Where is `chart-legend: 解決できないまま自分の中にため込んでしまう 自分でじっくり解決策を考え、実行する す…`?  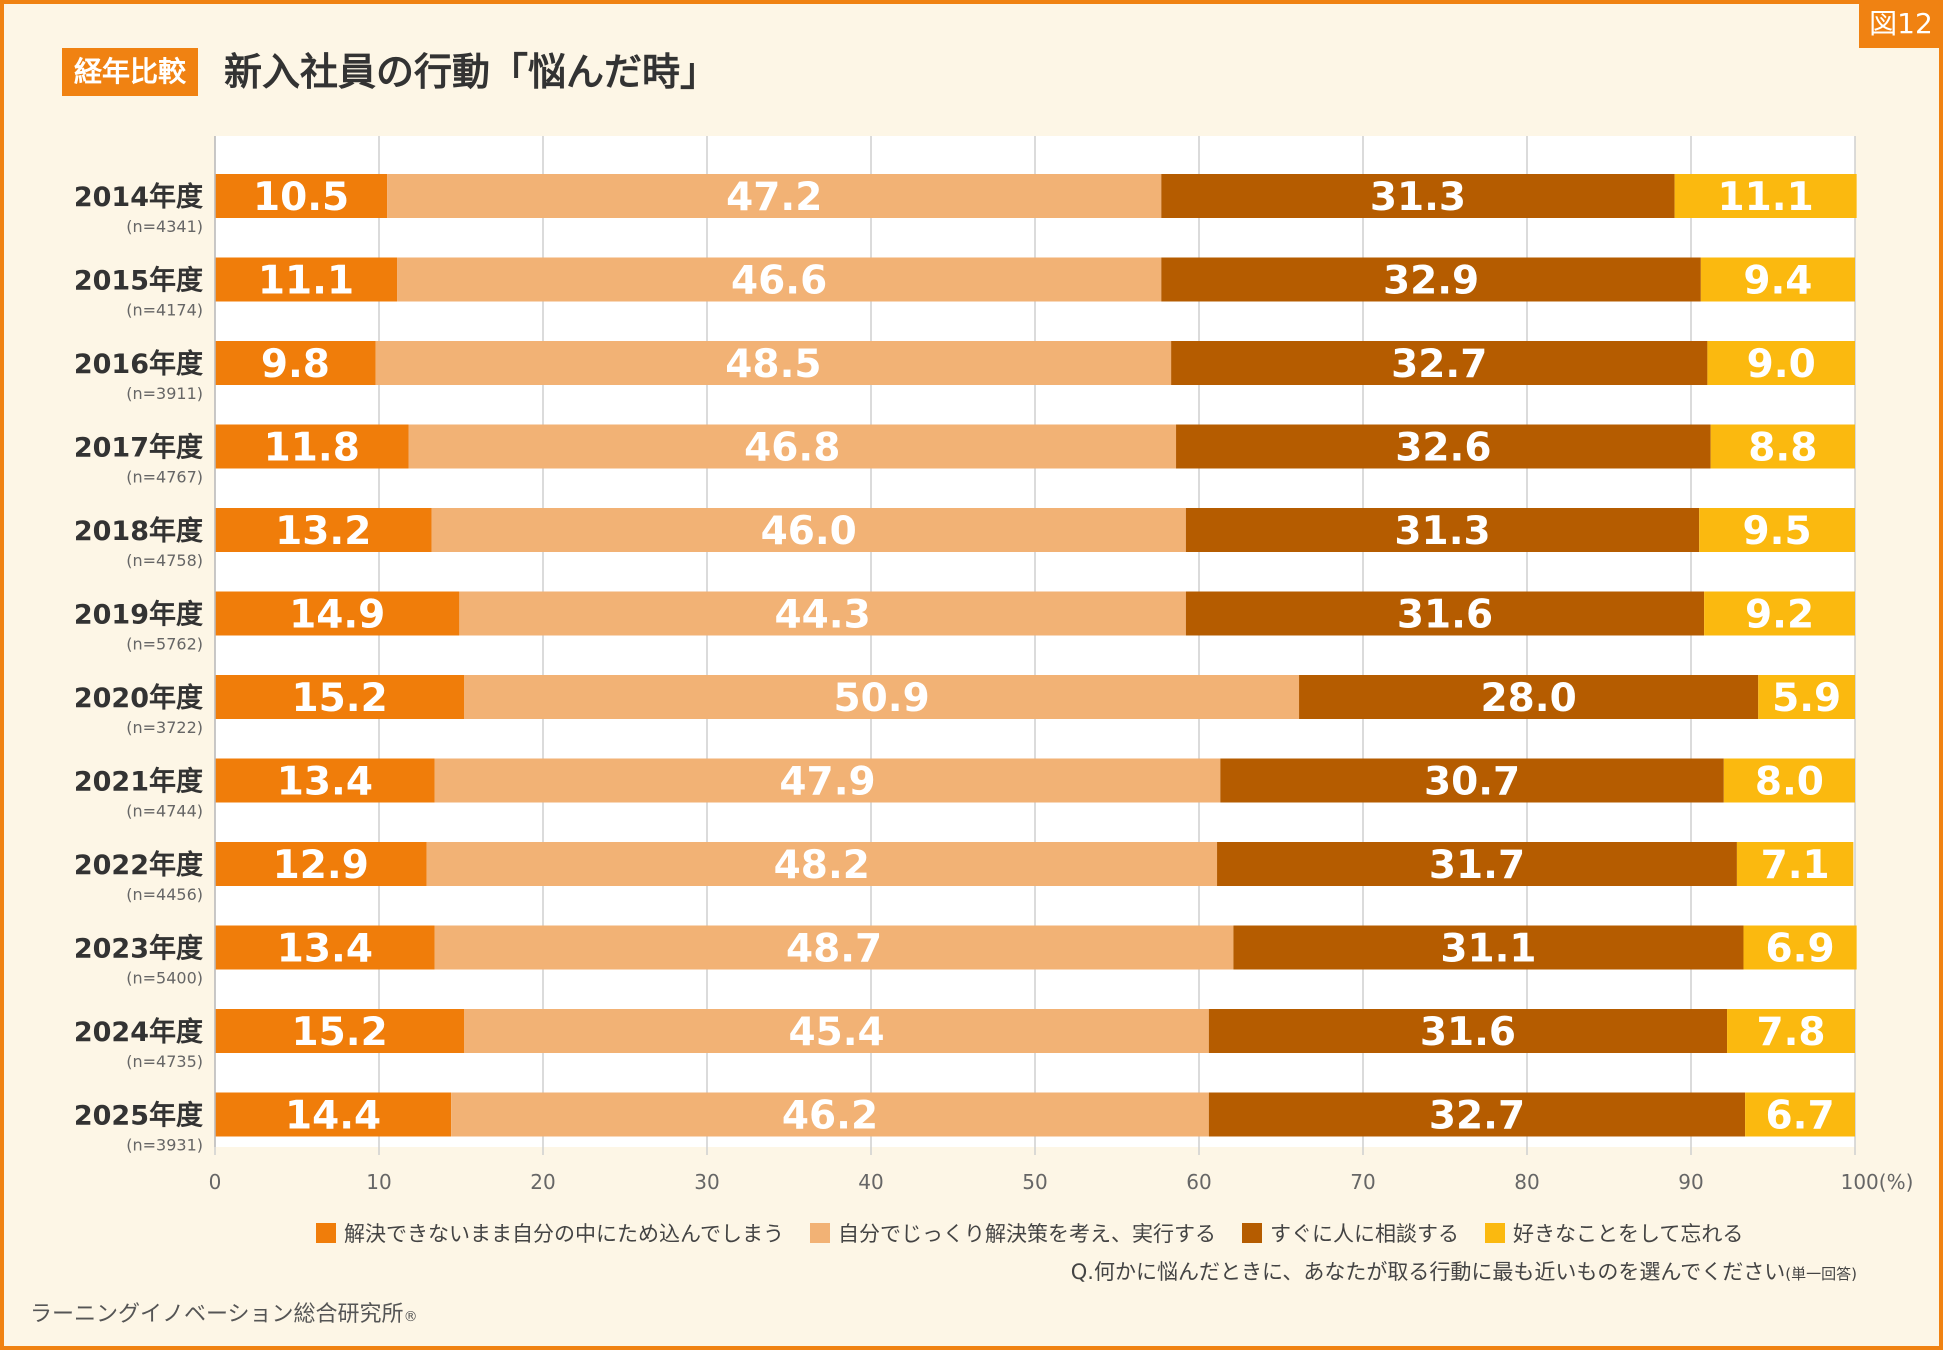
chart-legend: 解決できないまま自分の中にため込んでしまう 自分でじっくり解決策を考え、実行する す… is located at coordinates (1029, 1233).